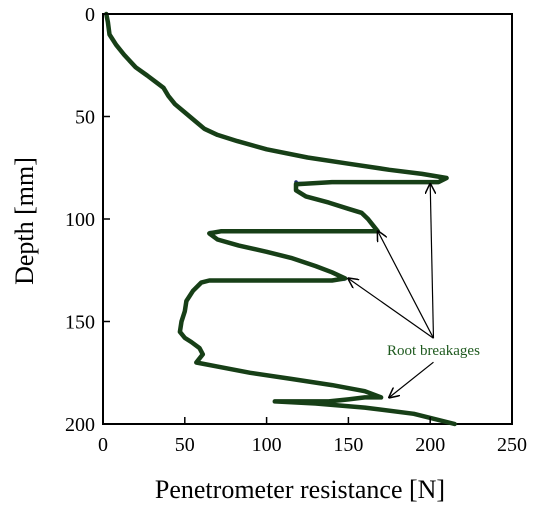 The height and width of the screenshot is (508, 533). Describe the element at coordinates (512, 445) in the screenshot. I see `x-tick-label: 250` at that location.